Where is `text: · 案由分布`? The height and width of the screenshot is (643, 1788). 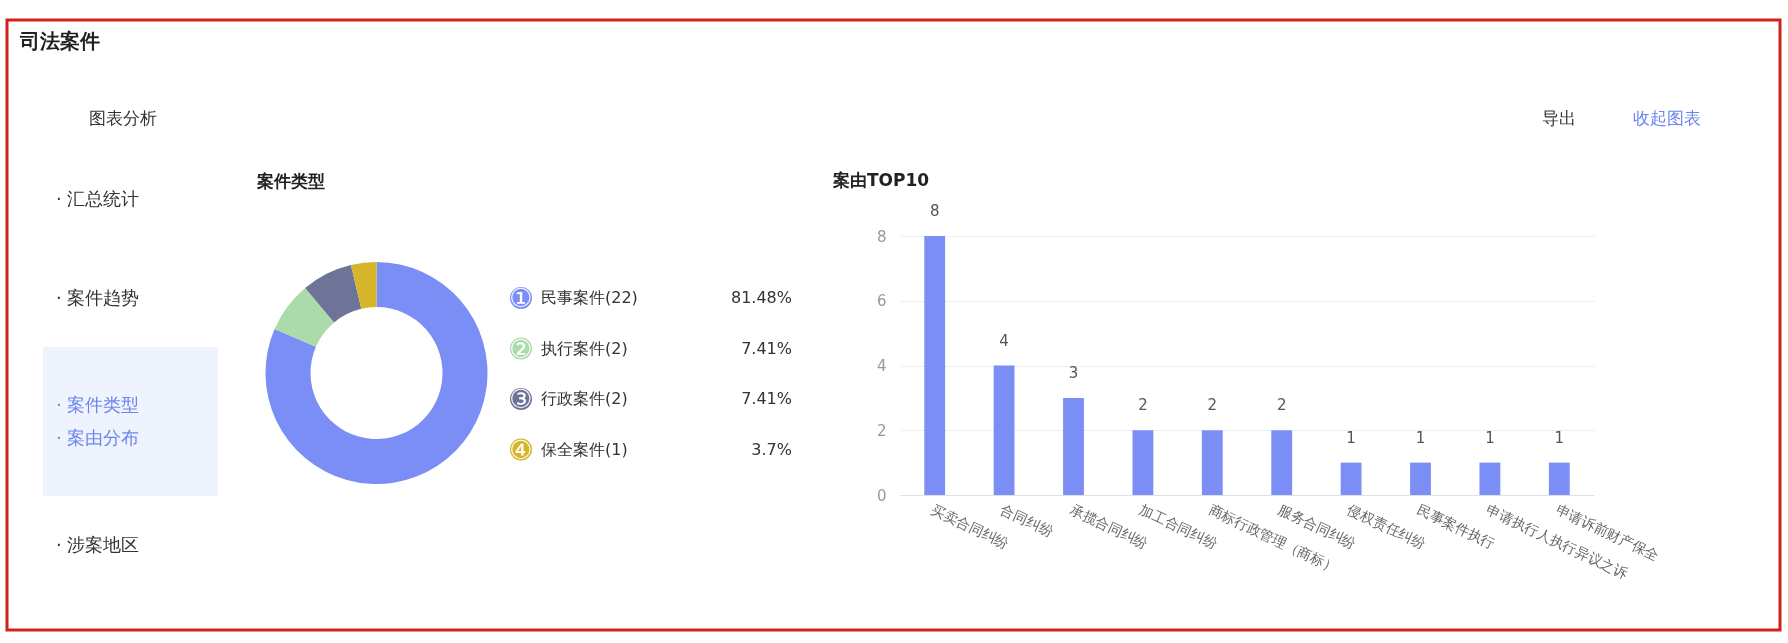 text: · 案由分布 is located at coordinates (98, 437).